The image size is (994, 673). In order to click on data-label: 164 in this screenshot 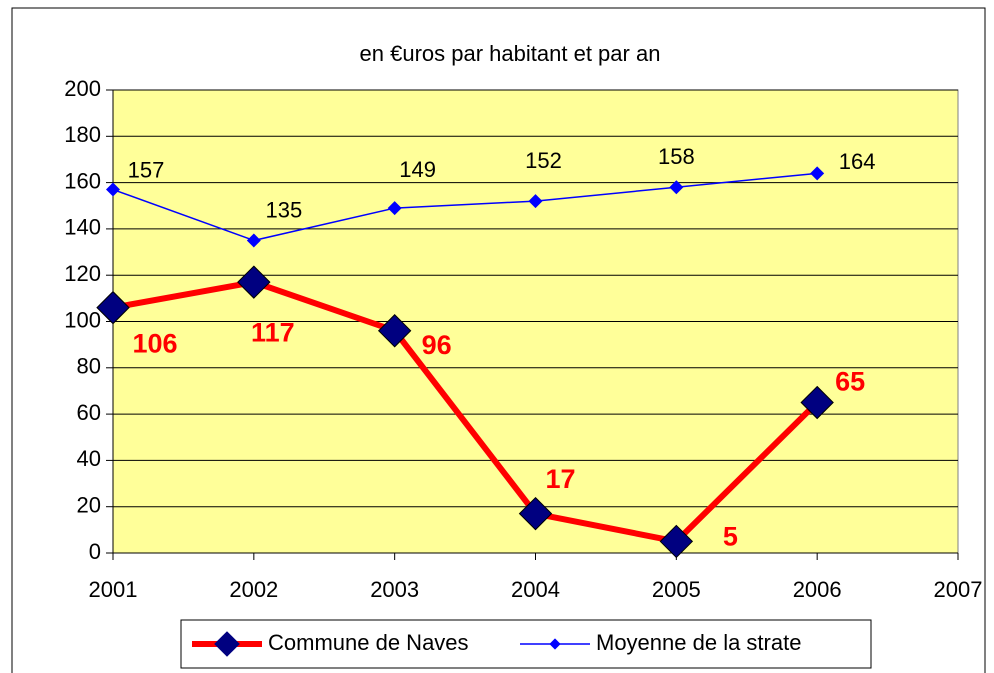, I will do `click(857, 161)`.